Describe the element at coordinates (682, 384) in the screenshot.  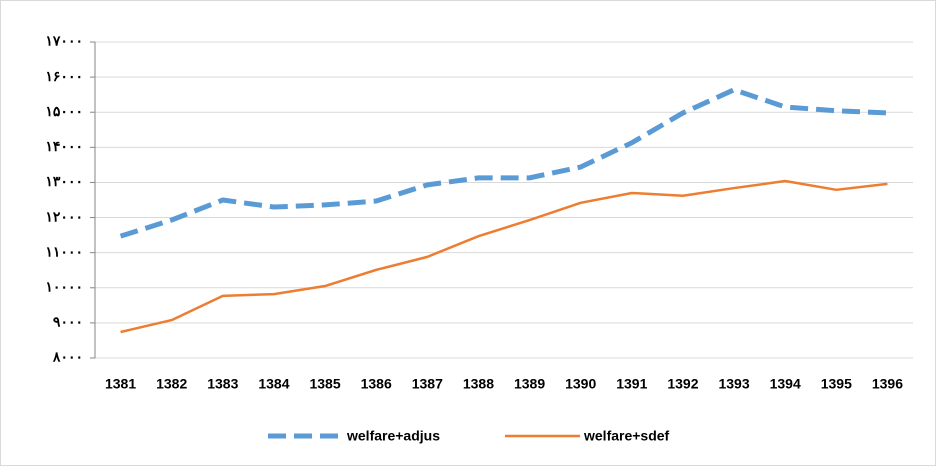
I see `x-tick-label: 1392` at that location.